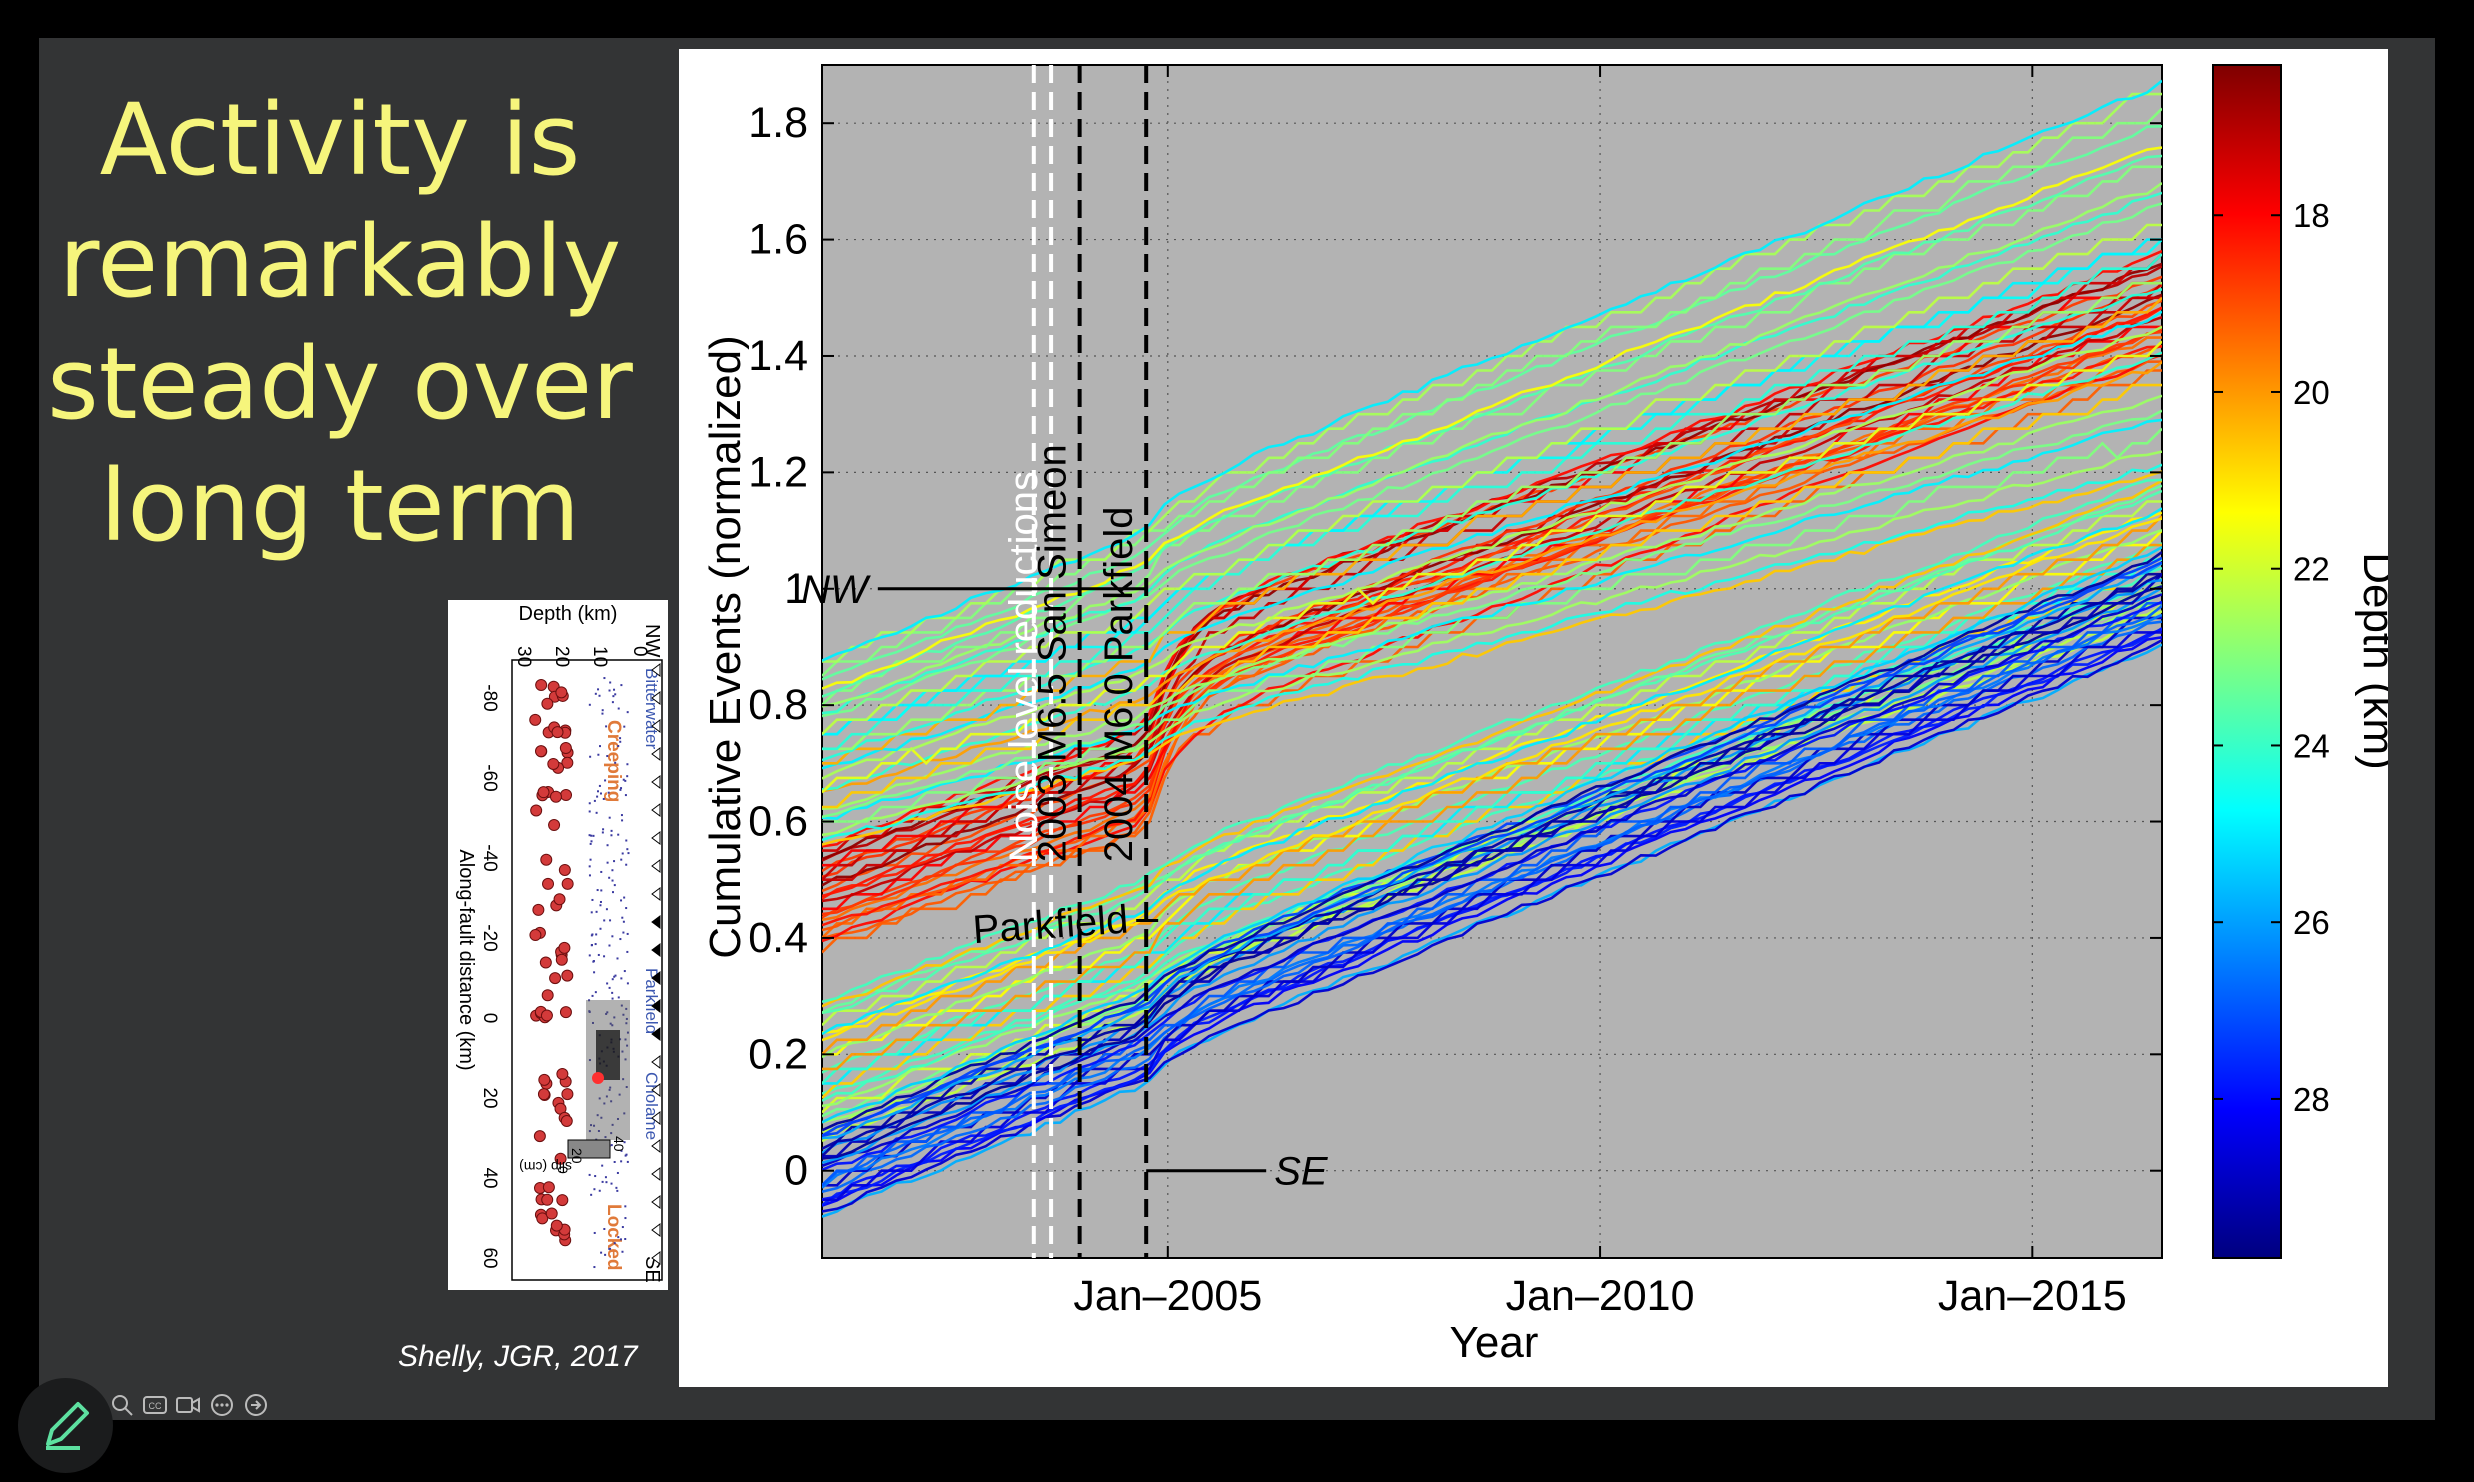 This screenshot has width=2474, height=1482. I want to click on inset-depth-label: Depth (km), so click(568, 614).